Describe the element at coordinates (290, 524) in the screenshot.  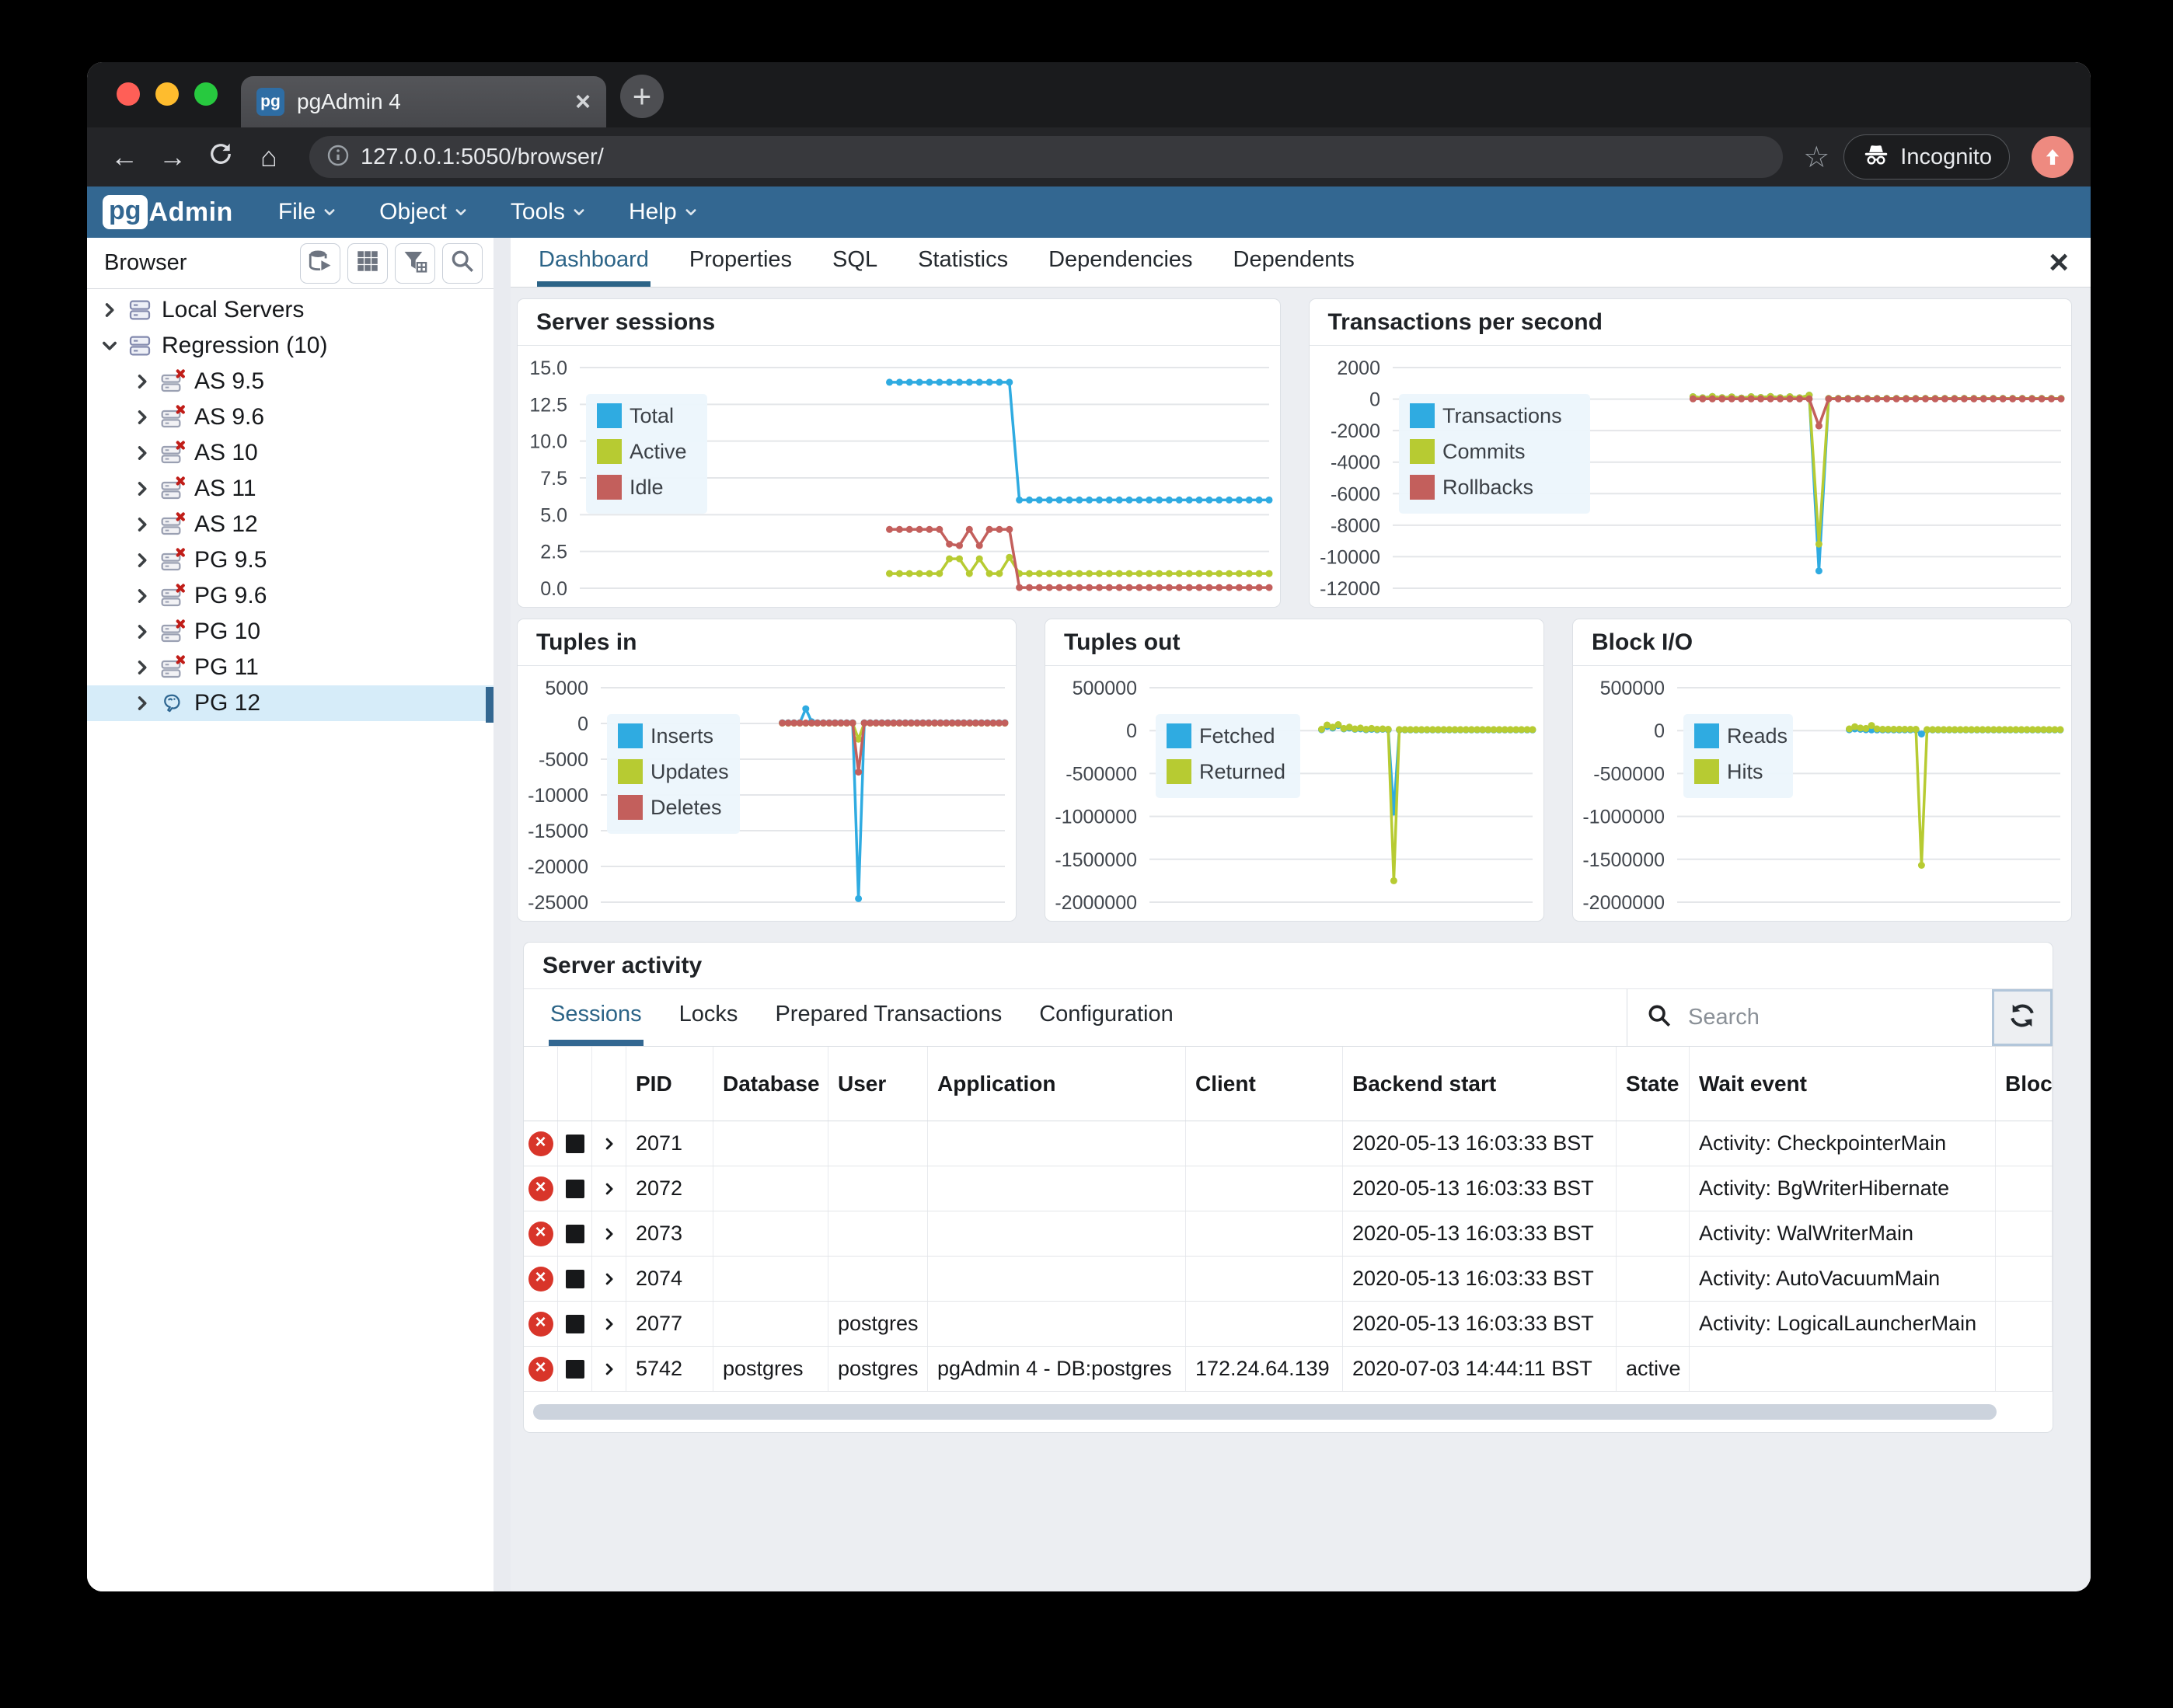
I see `tree-item-as-12: AS 12` at that location.